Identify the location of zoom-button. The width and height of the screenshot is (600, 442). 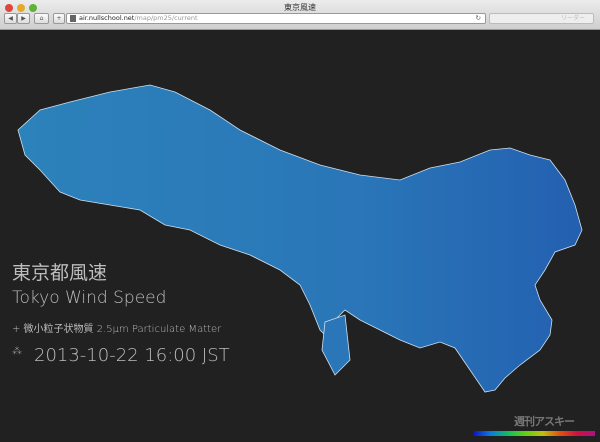
(33, 8).